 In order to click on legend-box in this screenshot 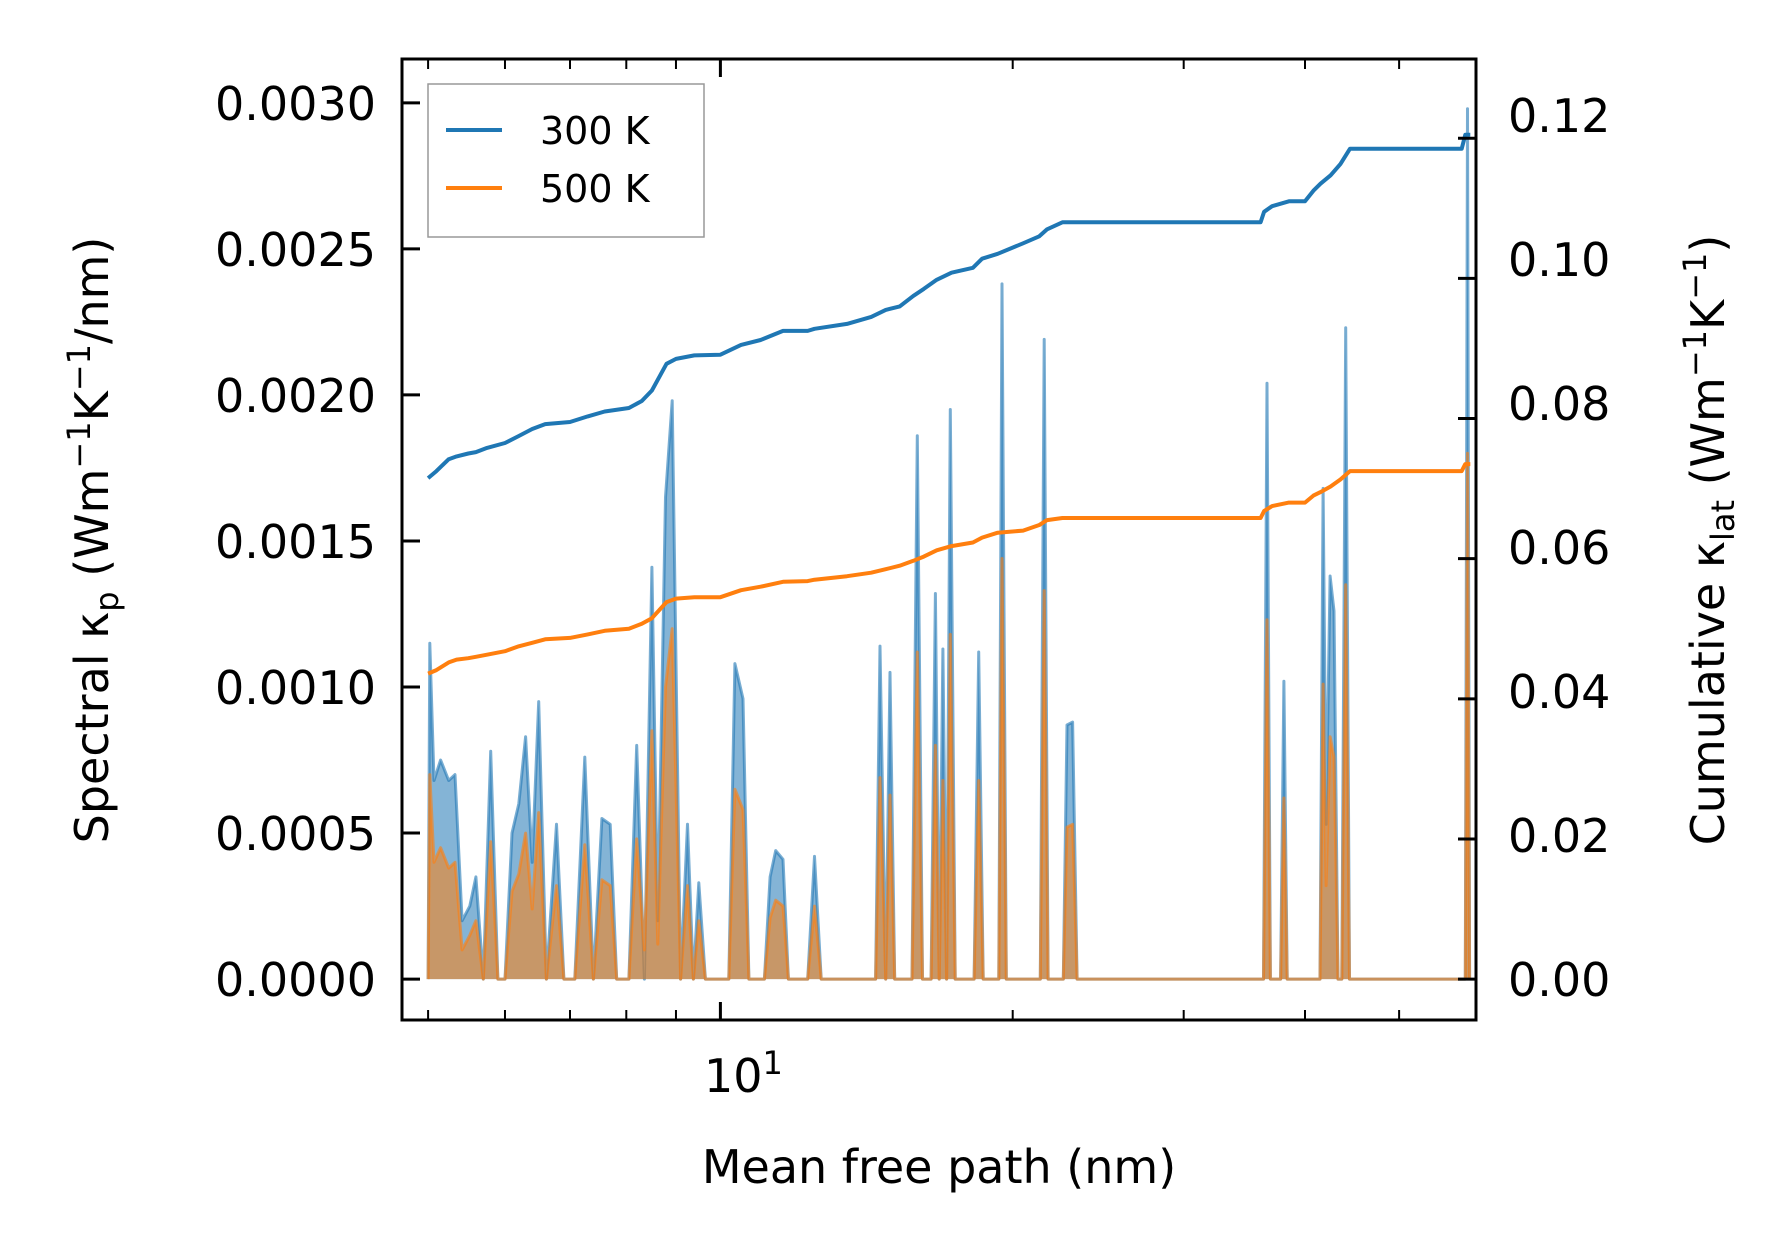, I will do `click(566, 160)`.